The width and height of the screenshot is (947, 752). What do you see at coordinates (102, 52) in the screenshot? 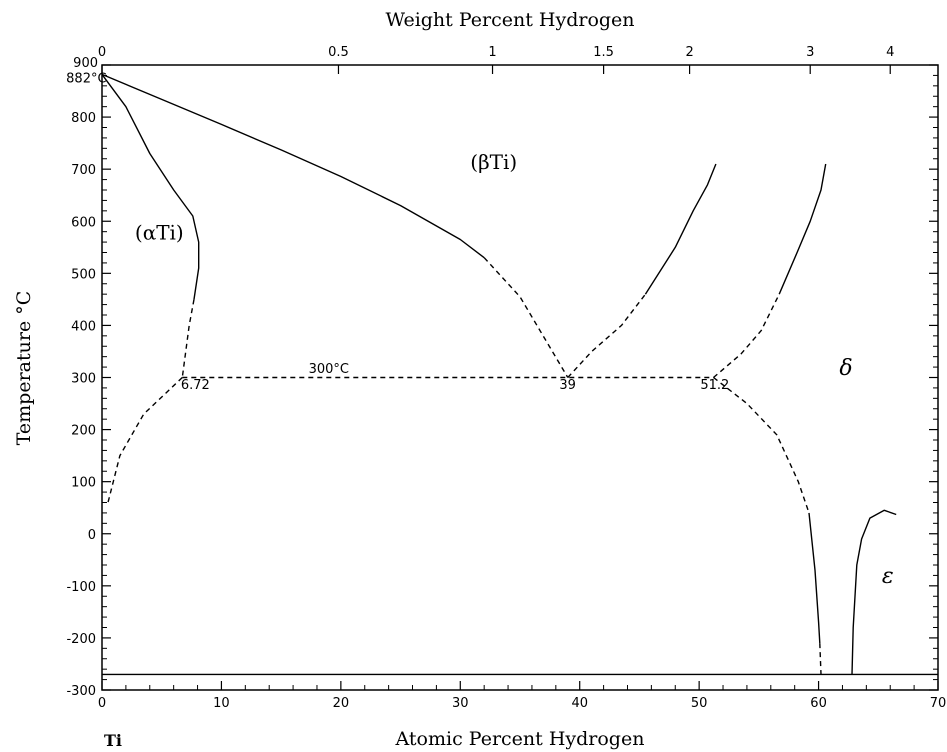
I see `top-tick-label: 0` at bounding box center [102, 52].